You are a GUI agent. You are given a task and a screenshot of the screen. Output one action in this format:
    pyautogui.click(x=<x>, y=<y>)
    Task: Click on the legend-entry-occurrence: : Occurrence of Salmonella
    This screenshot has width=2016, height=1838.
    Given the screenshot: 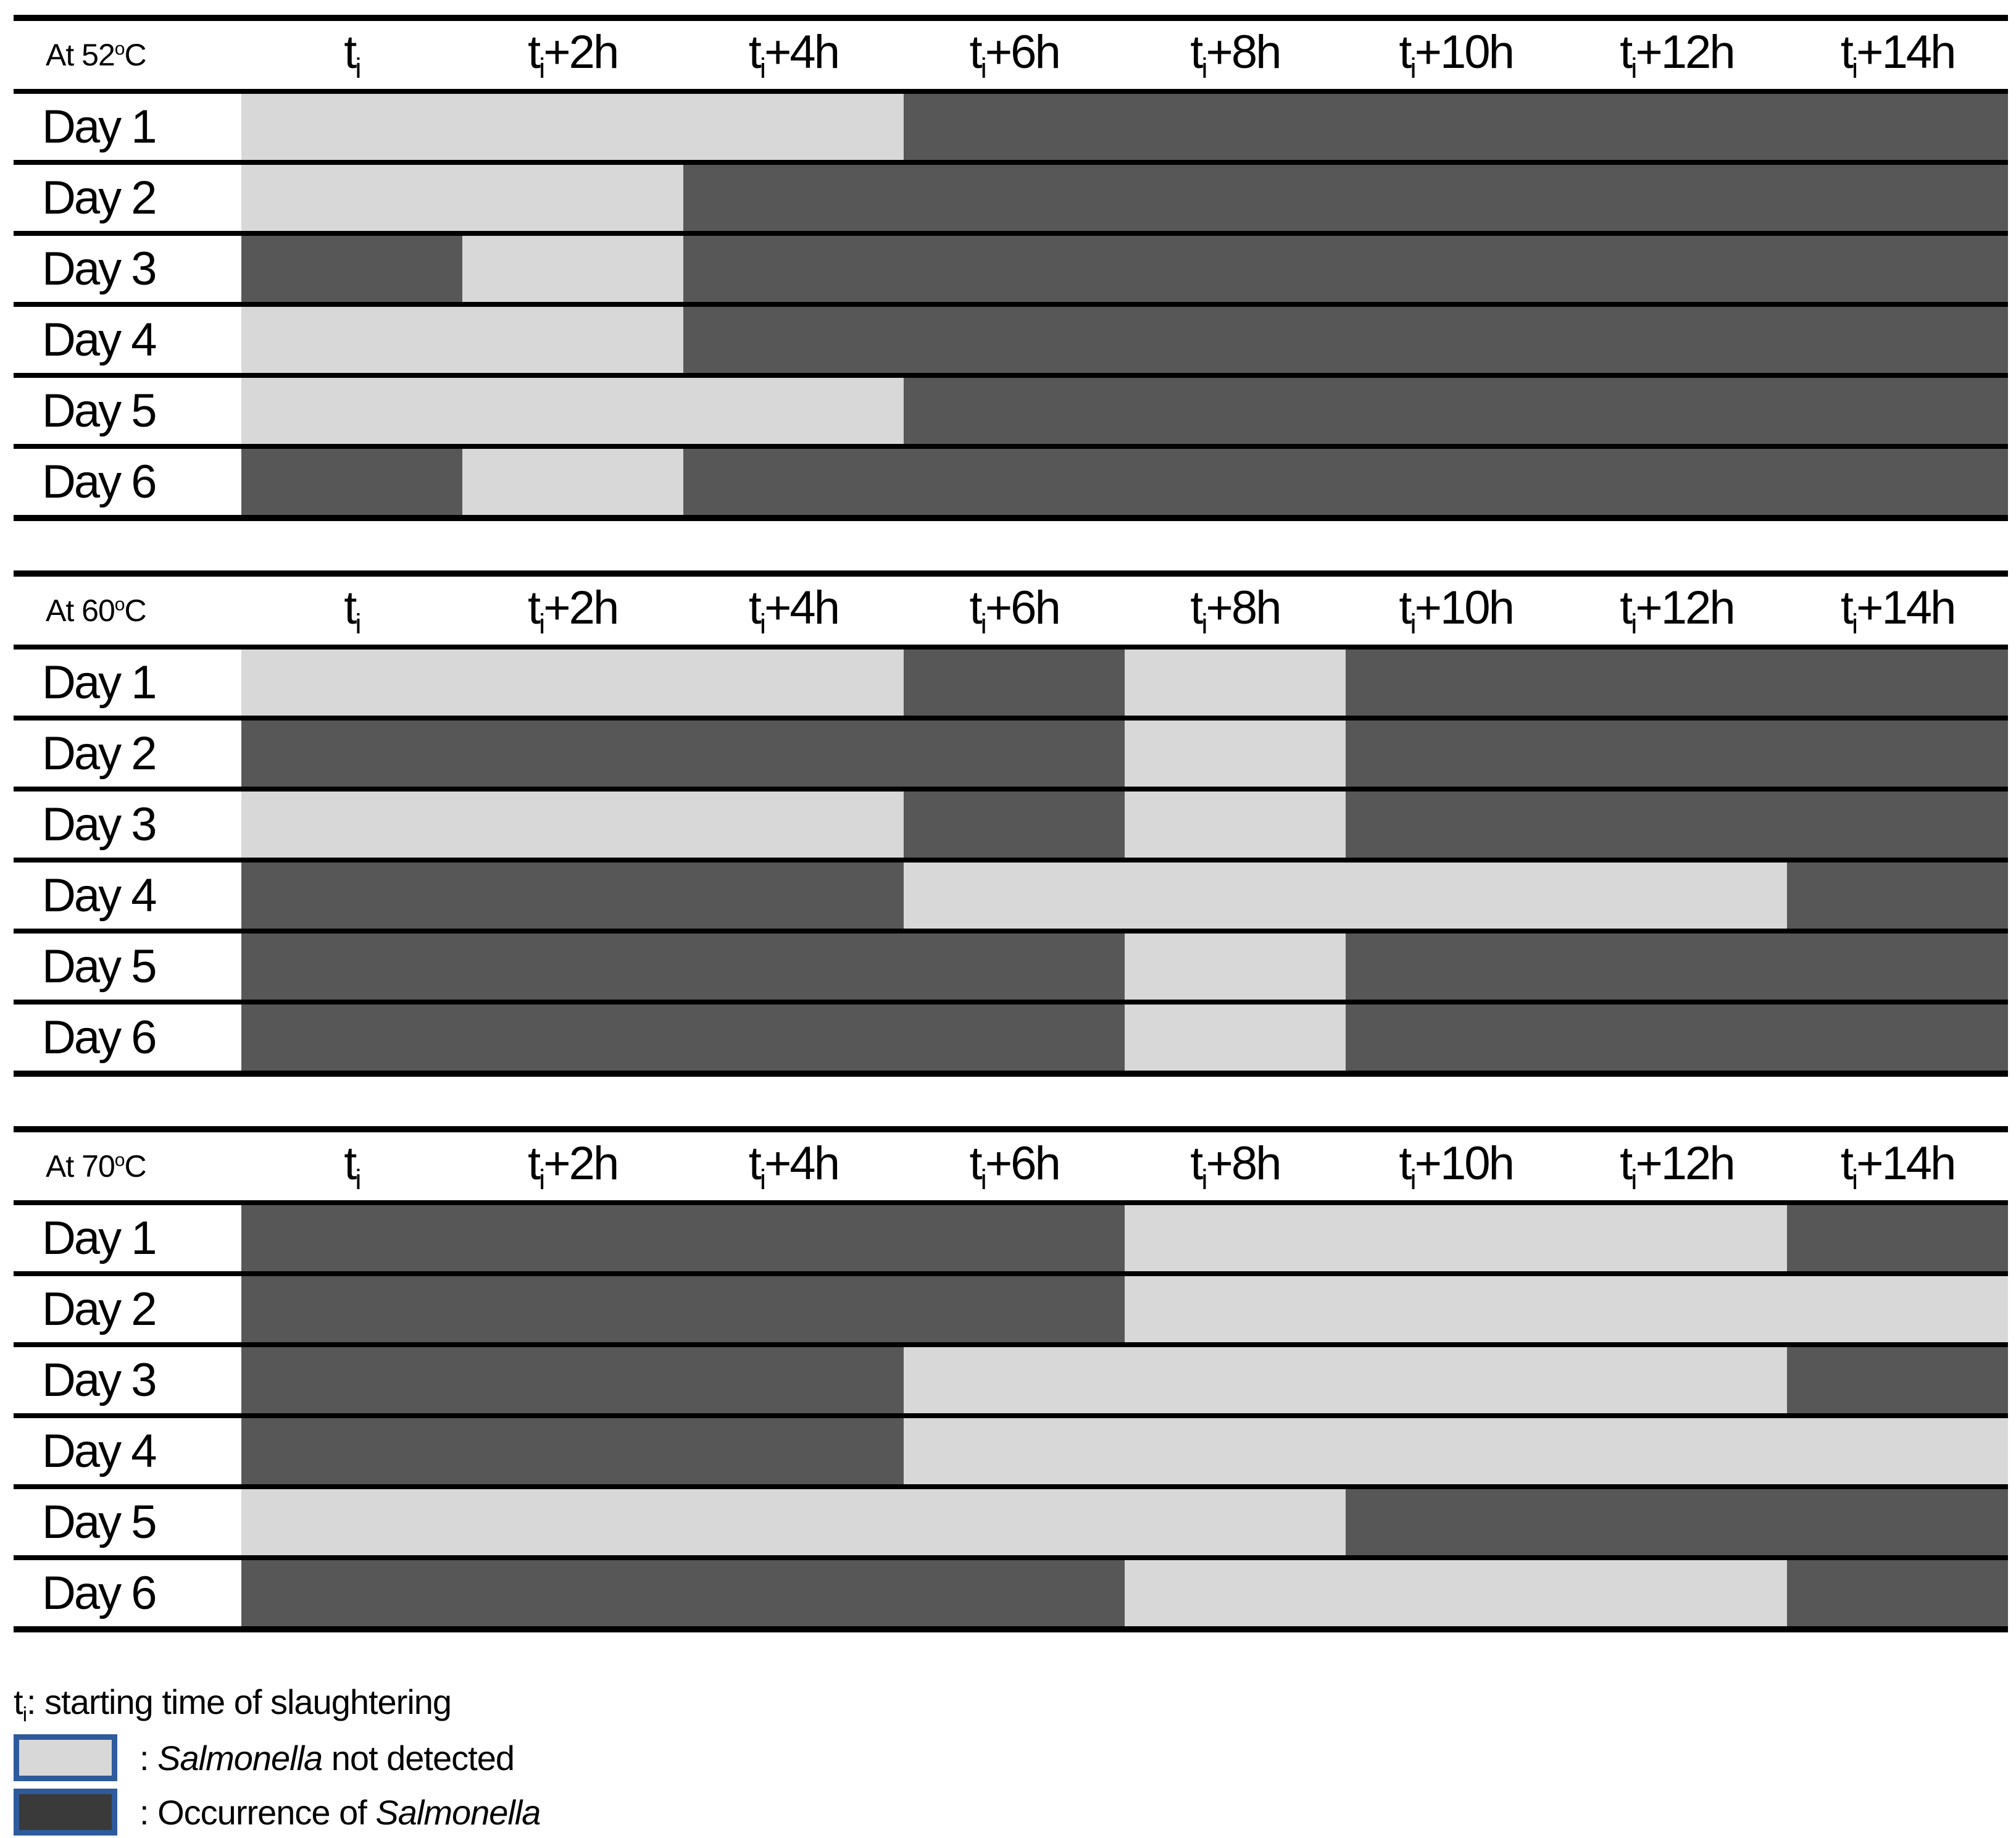 What is the action you would take?
    pyautogui.click(x=1011, y=1812)
    